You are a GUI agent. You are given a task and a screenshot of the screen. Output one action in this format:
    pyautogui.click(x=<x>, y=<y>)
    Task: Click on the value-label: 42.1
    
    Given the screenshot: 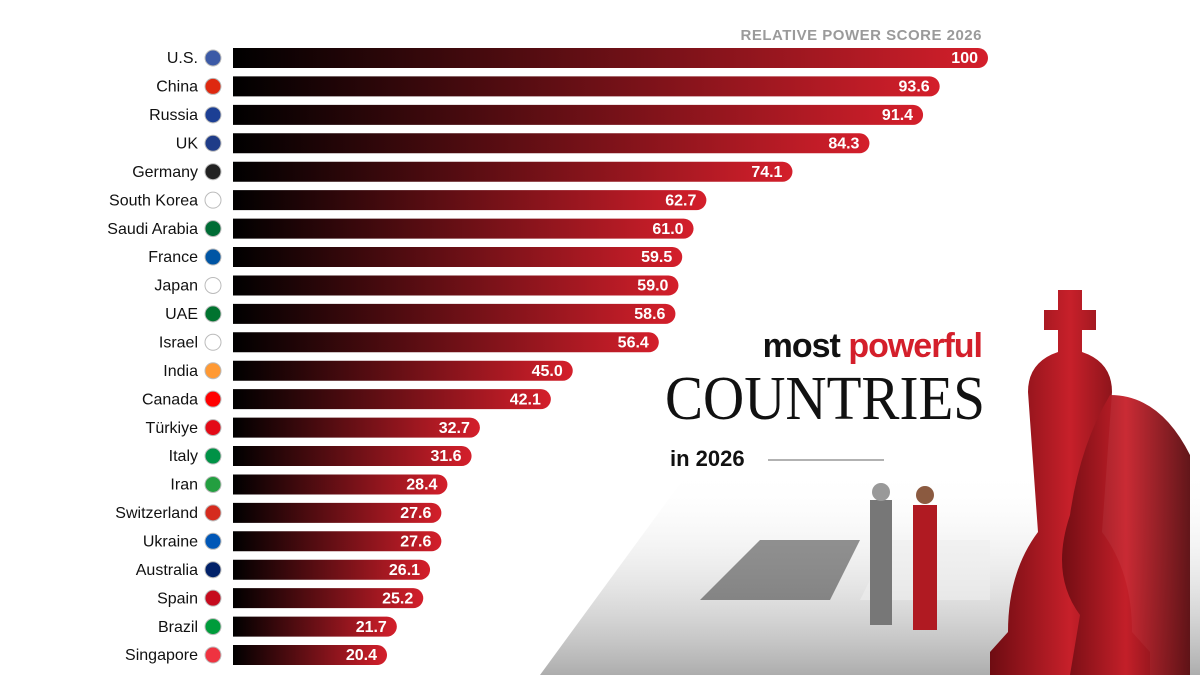 What is the action you would take?
    pyautogui.click(x=525, y=399)
    